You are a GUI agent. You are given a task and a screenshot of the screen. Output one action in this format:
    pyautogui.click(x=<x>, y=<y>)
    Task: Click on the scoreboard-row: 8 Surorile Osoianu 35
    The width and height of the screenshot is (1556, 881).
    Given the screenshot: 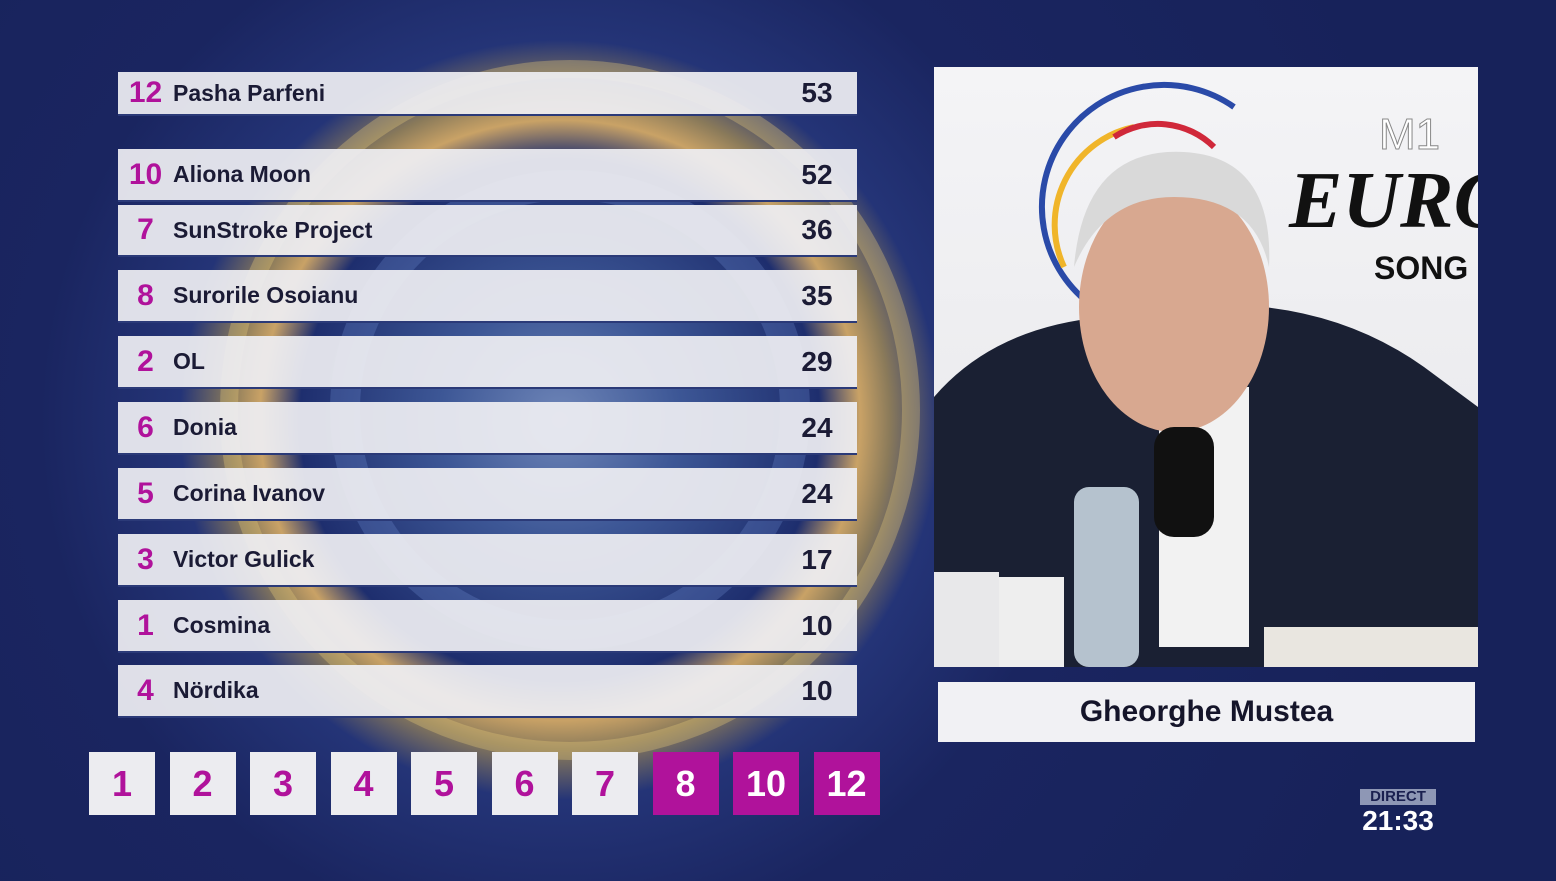 What is the action you would take?
    pyautogui.click(x=487, y=296)
    